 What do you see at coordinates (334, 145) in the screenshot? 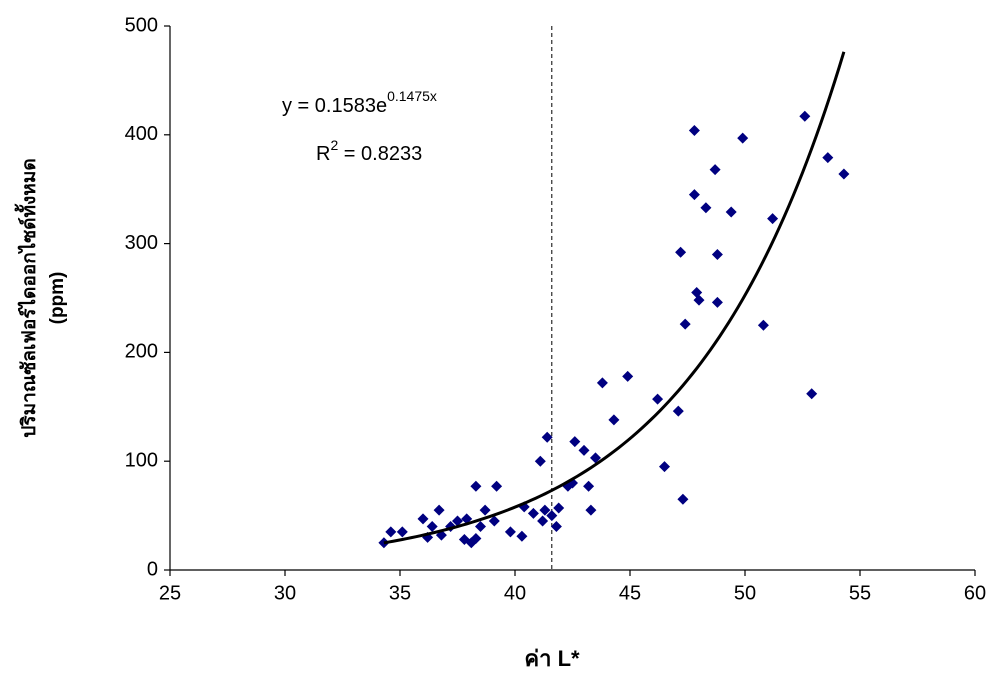
I see `r2-sup: 2` at bounding box center [334, 145].